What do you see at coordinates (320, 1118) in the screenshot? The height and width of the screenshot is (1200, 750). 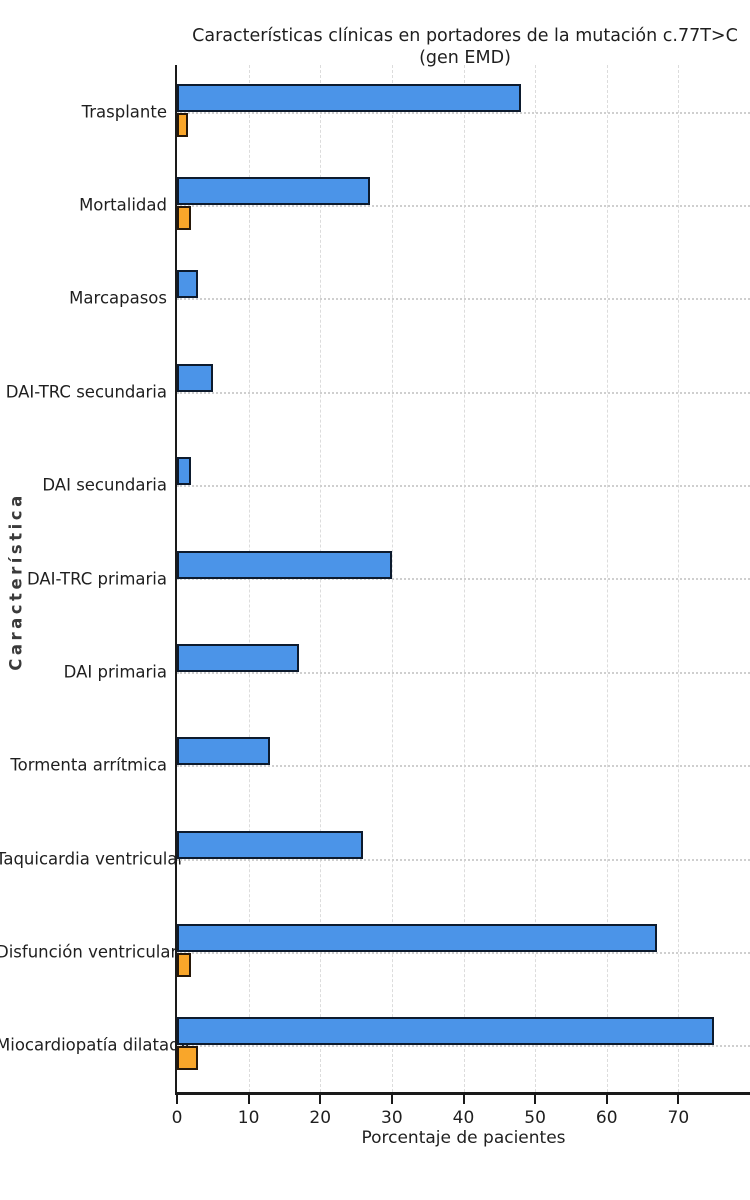 I see `x-tick-label-20: 20` at bounding box center [320, 1118].